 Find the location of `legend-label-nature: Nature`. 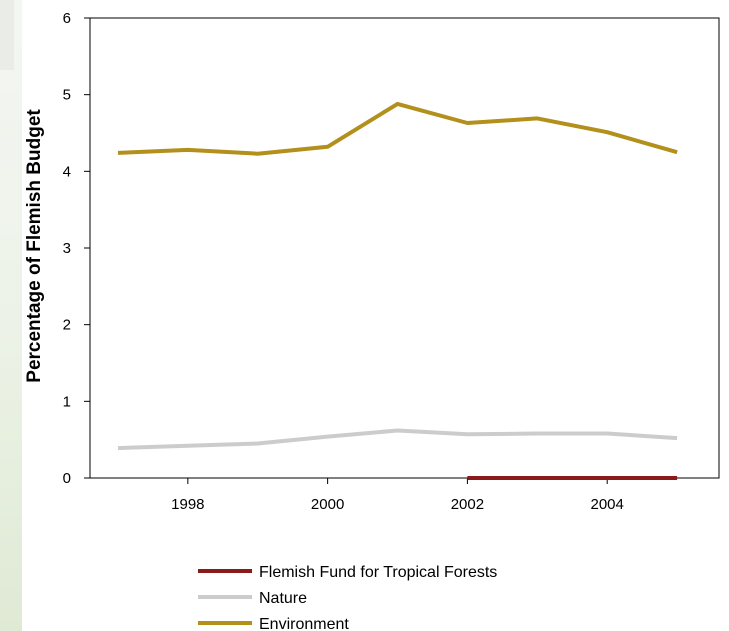

legend-label-nature: Nature is located at coordinates (283, 598).